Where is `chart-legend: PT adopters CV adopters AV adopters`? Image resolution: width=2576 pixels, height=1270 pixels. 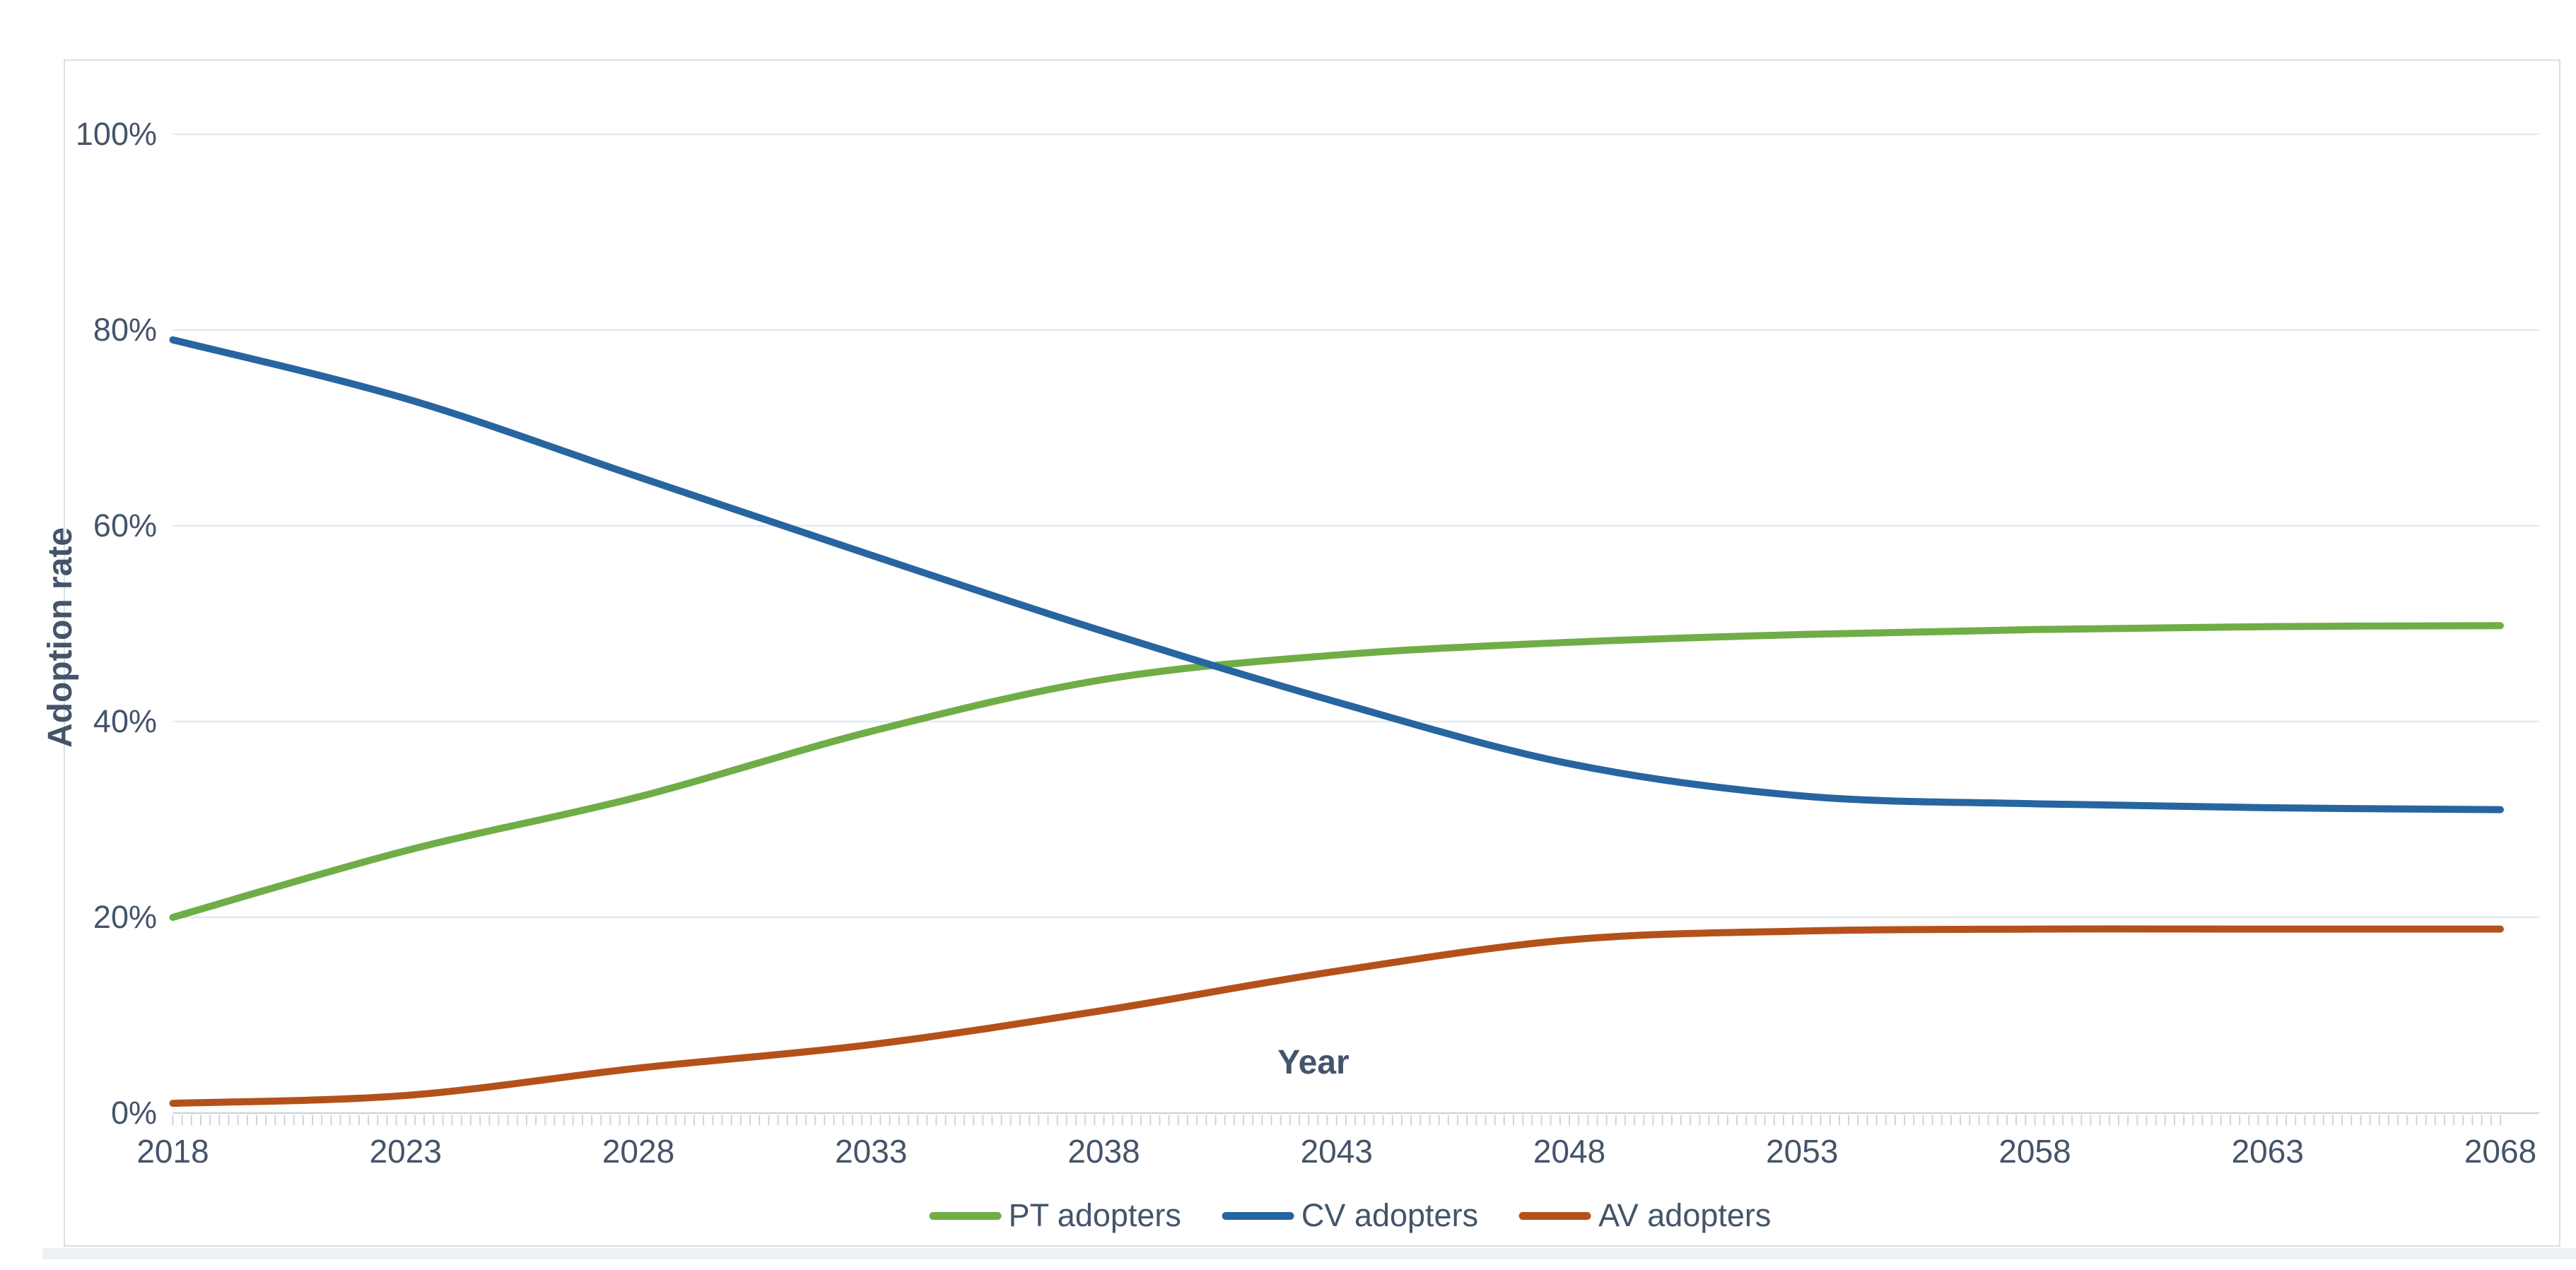 chart-legend: PT adopters CV adopters AV adopters is located at coordinates (1350, 1215).